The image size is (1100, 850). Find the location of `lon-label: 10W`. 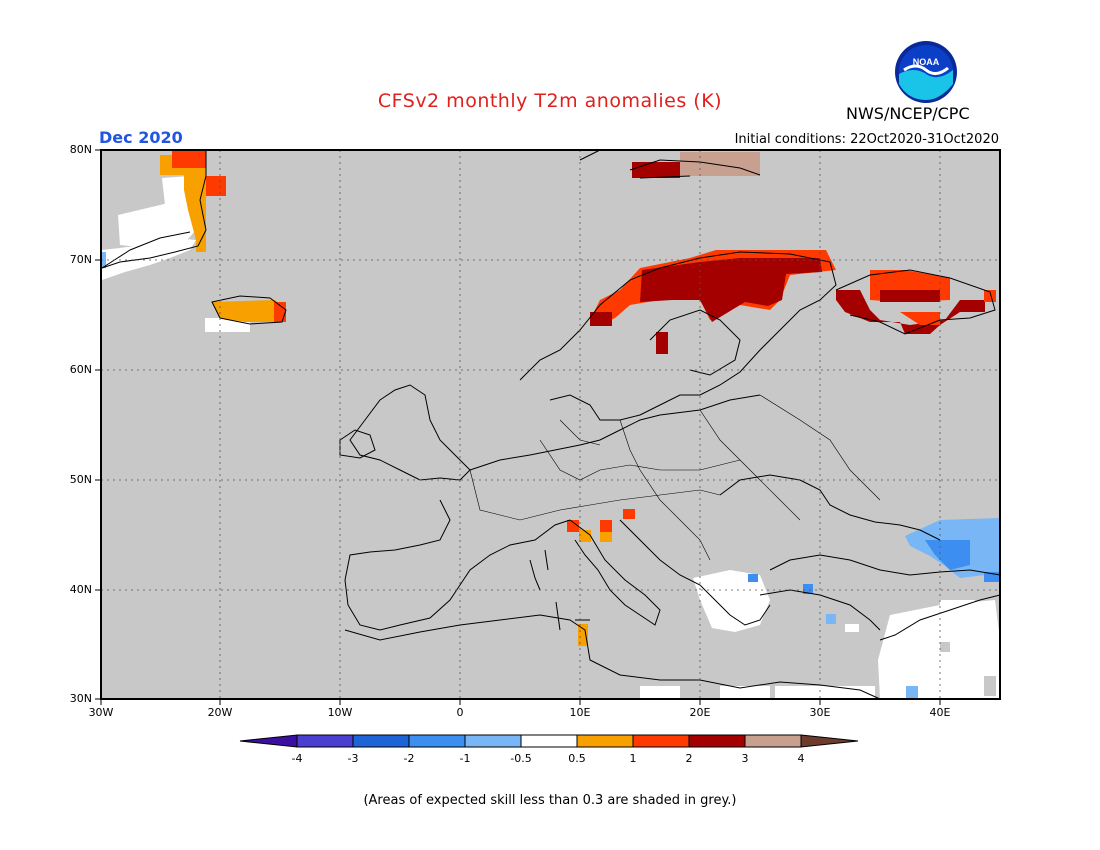

lon-label: 10W is located at coordinates (340, 712).